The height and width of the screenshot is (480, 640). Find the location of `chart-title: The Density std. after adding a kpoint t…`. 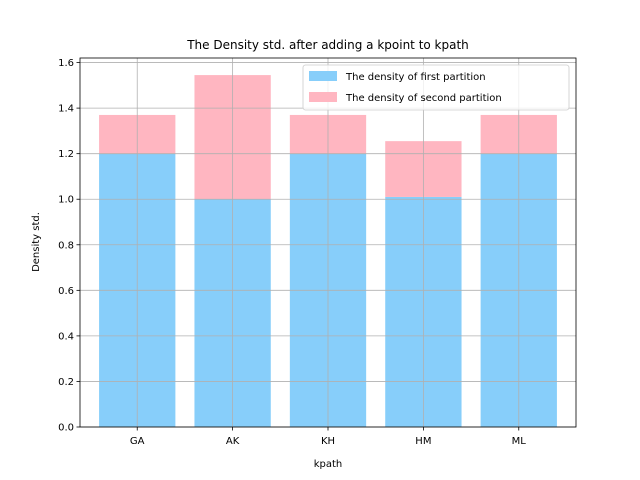

chart-title: The Density std. after adding a kpoint t… is located at coordinates (327, 45).